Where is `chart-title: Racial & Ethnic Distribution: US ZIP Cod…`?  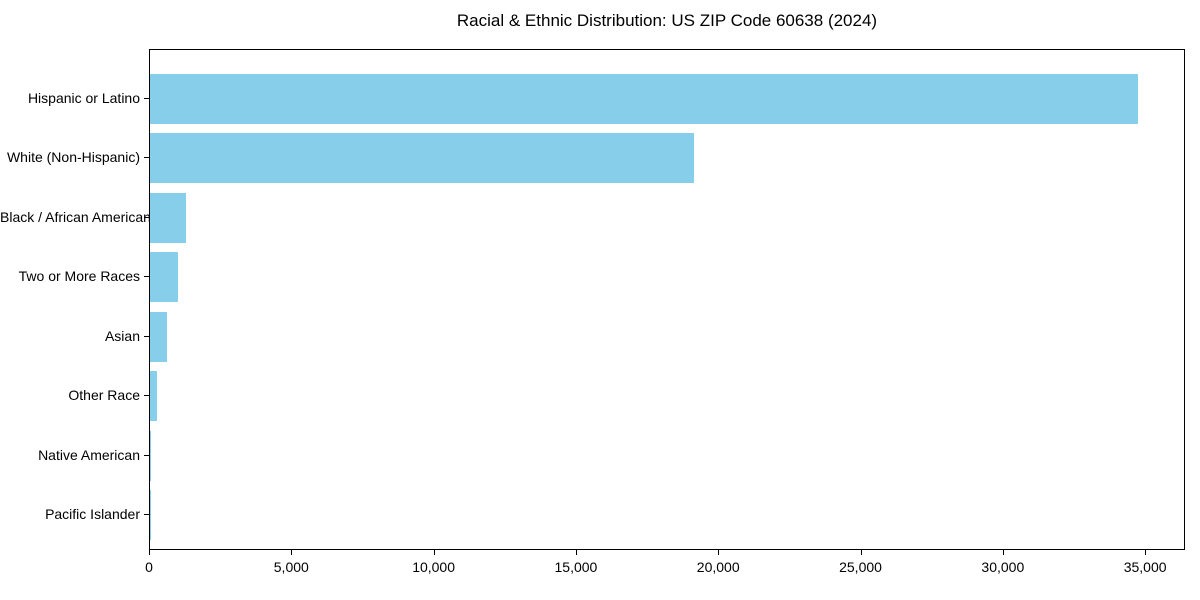
chart-title: Racial & Ethnic Distribution: US ZIP Cod… is located at coordinates (667, 20).